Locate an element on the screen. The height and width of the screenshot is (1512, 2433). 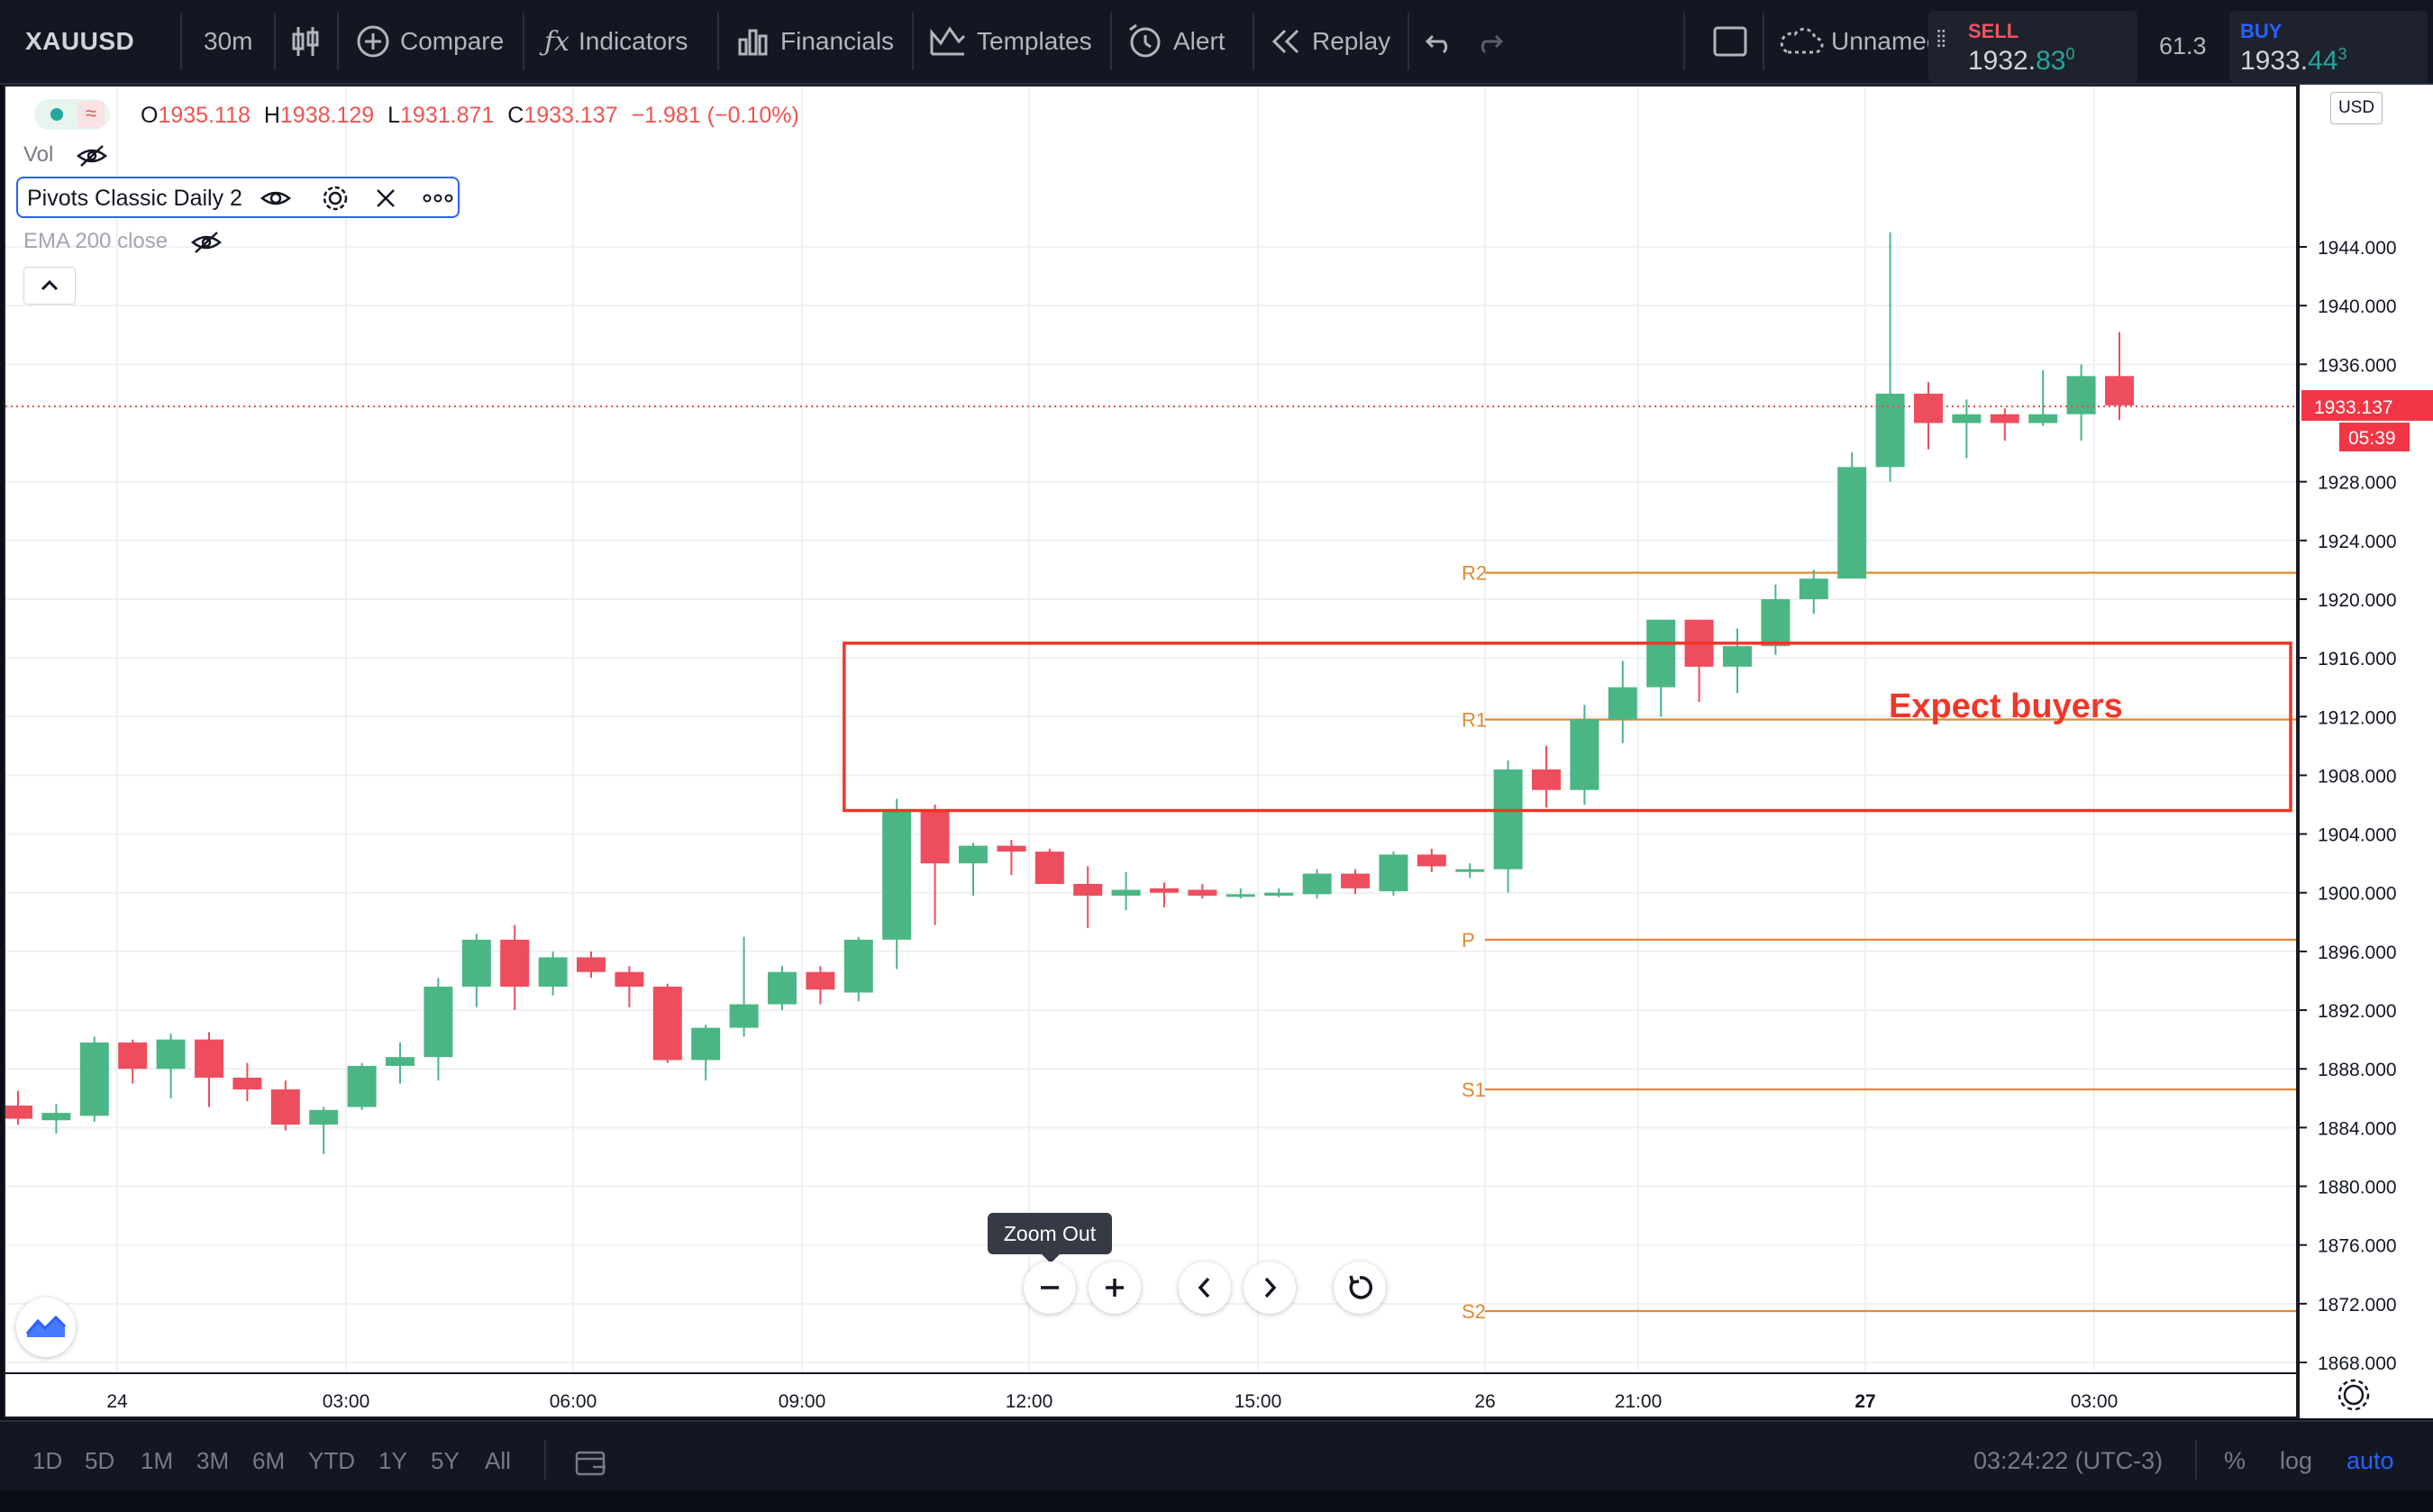
range-1d: 1D is located at coordinates (47, 1460).